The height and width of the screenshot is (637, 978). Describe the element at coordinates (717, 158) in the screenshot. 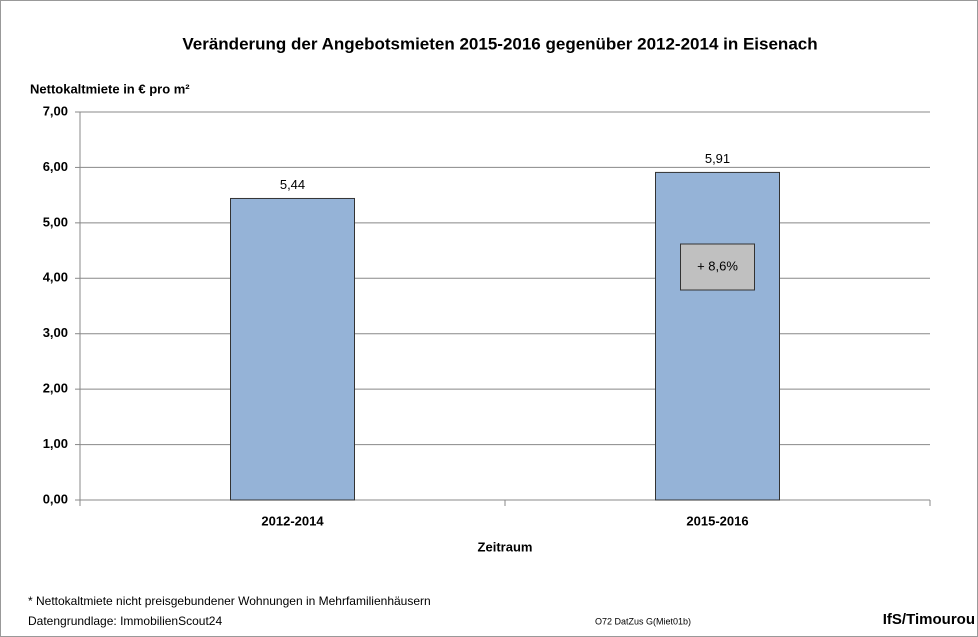

I see `value-label: 5,91` at that location.